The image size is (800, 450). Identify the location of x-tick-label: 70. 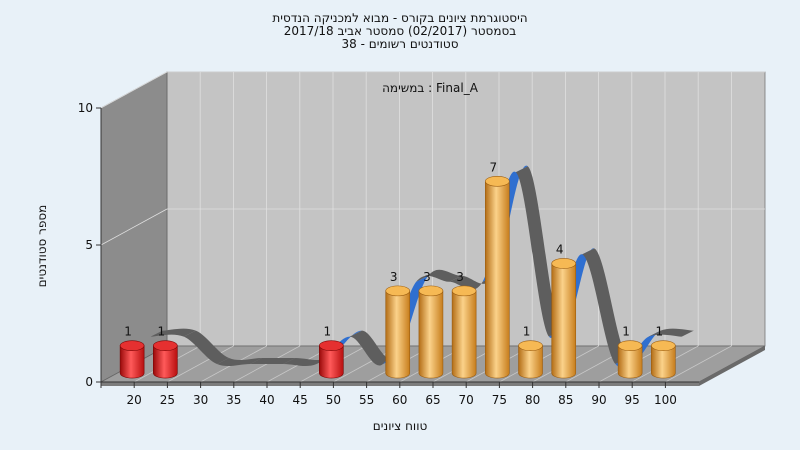
(466, 400).